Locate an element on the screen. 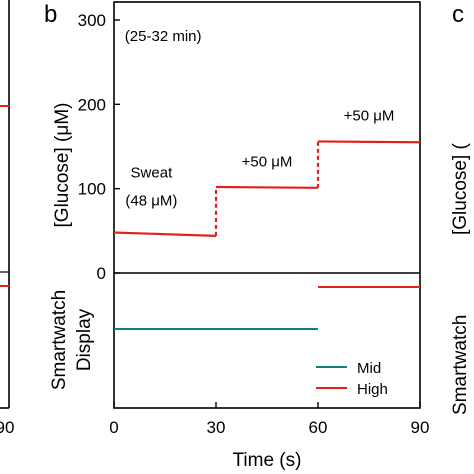 Image resolution: width=474 pixels, height=474 pixels. glucose-yticks: 0 100 200 300 is located at coordinates (99, 147).